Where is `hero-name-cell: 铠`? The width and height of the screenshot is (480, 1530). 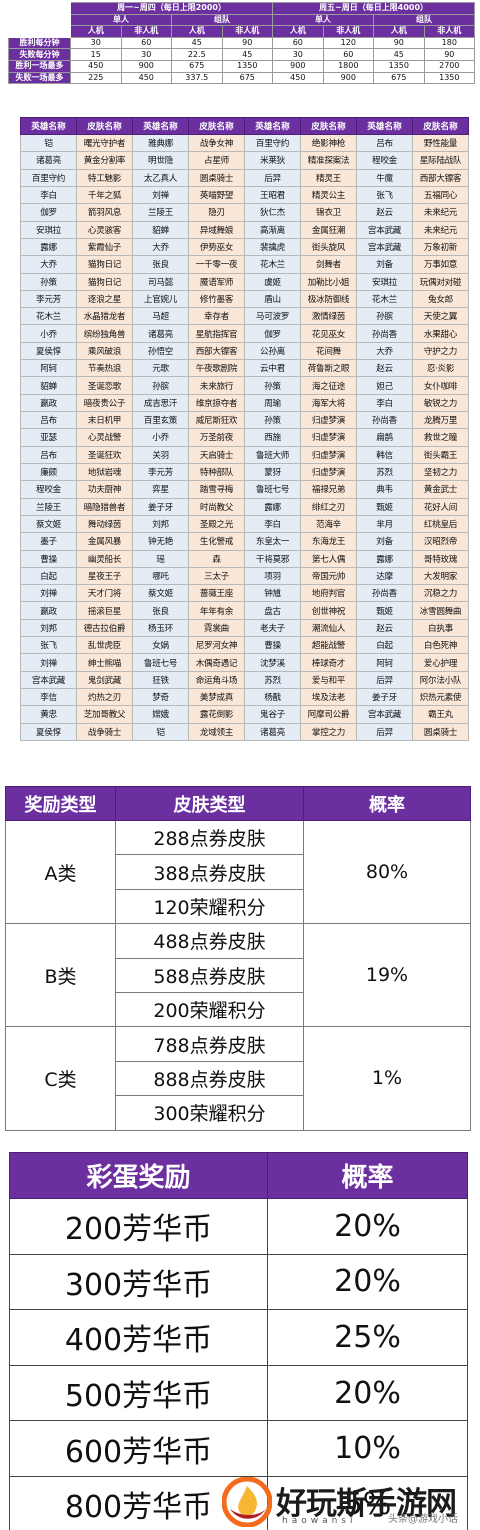 hero-name-cell: 铠 is located at coordinates (48, 143).